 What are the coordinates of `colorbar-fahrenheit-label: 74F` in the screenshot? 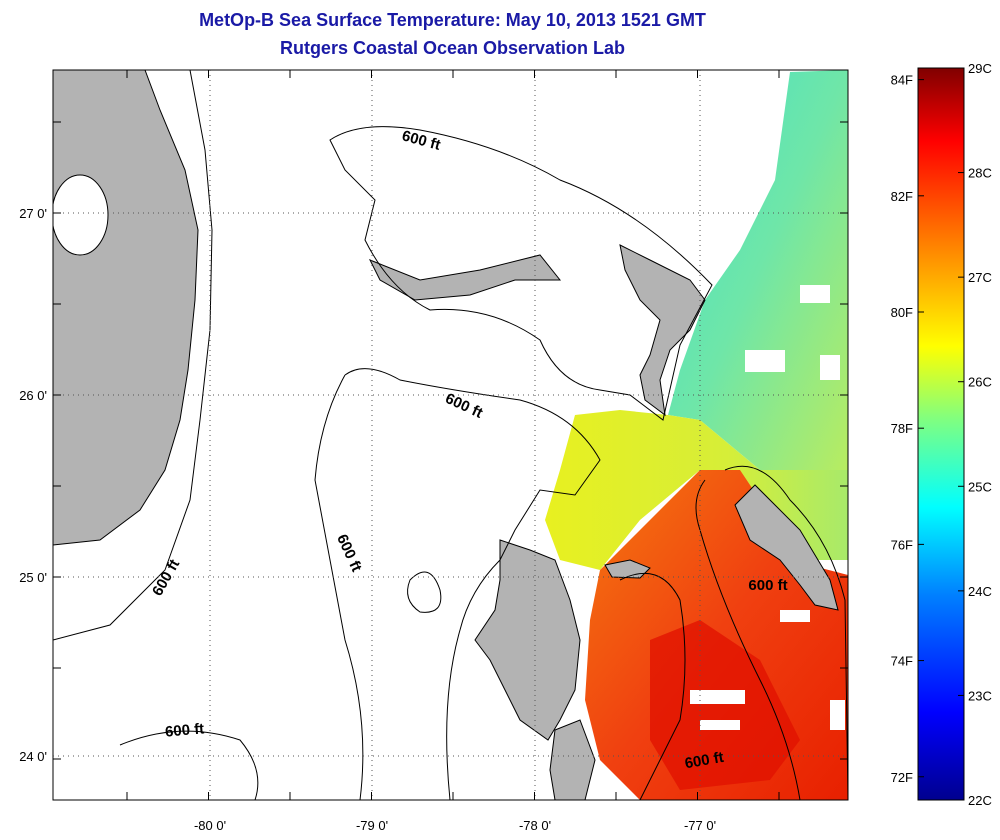 It's located at (902, 661).